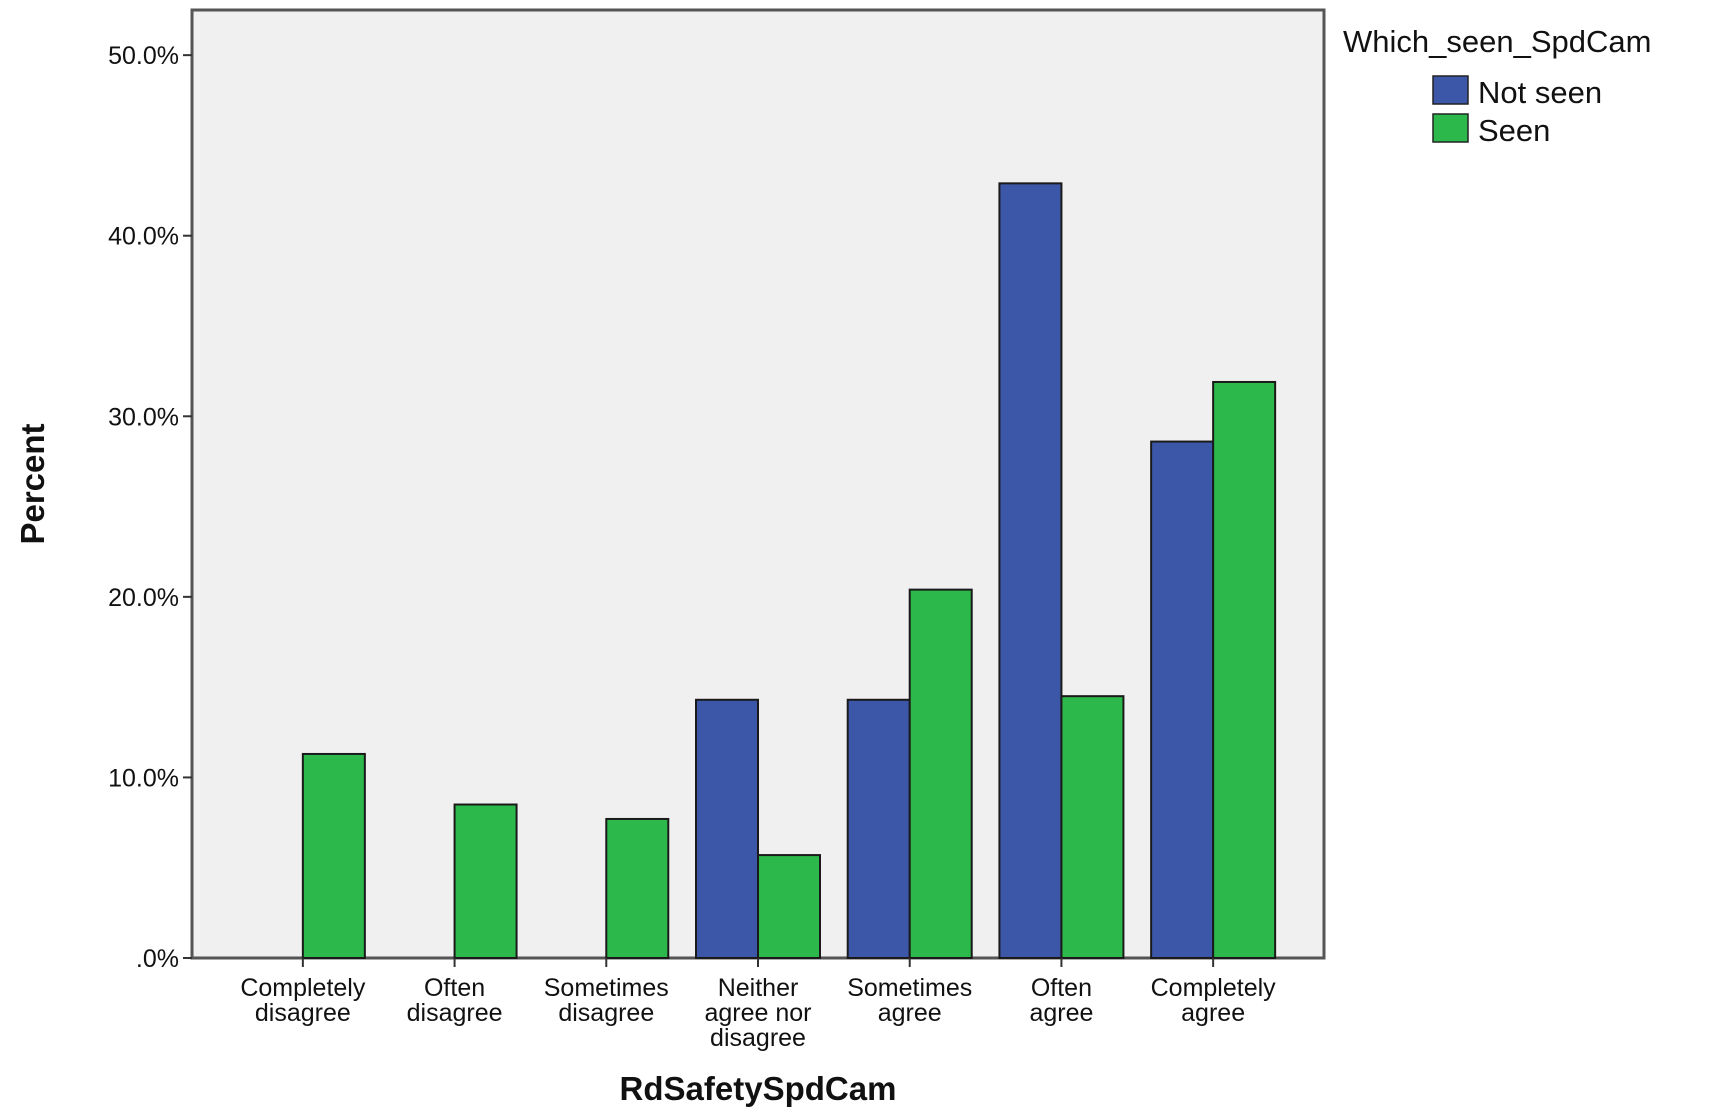 The height and width of the screenshot is (1111, 1733). Describe the element at coordinates (758, 988) in the screenshot. I see `x-tick-label: Neither` at that location.